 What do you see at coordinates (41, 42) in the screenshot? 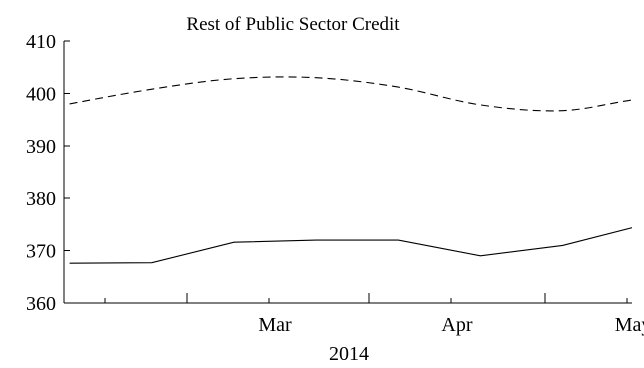
I see `y-tick-label: 410` at bounding box center [41, 42].